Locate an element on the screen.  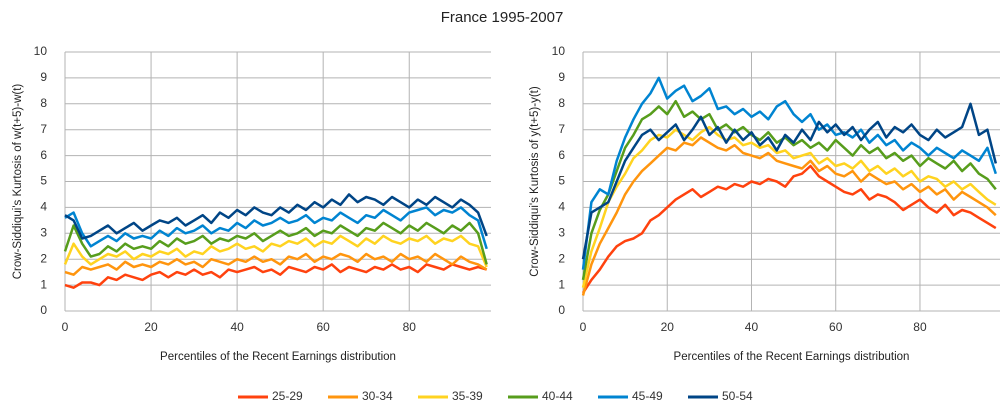
series-line: 45-49 is located at coordinates (276, 228).